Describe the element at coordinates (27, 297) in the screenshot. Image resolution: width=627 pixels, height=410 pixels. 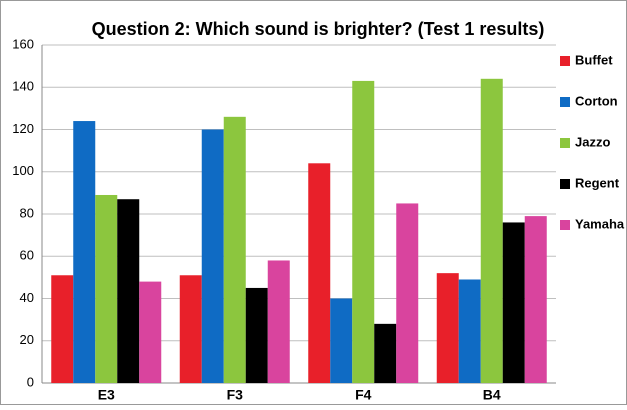
I see `y-tick-label: 40` at that location.